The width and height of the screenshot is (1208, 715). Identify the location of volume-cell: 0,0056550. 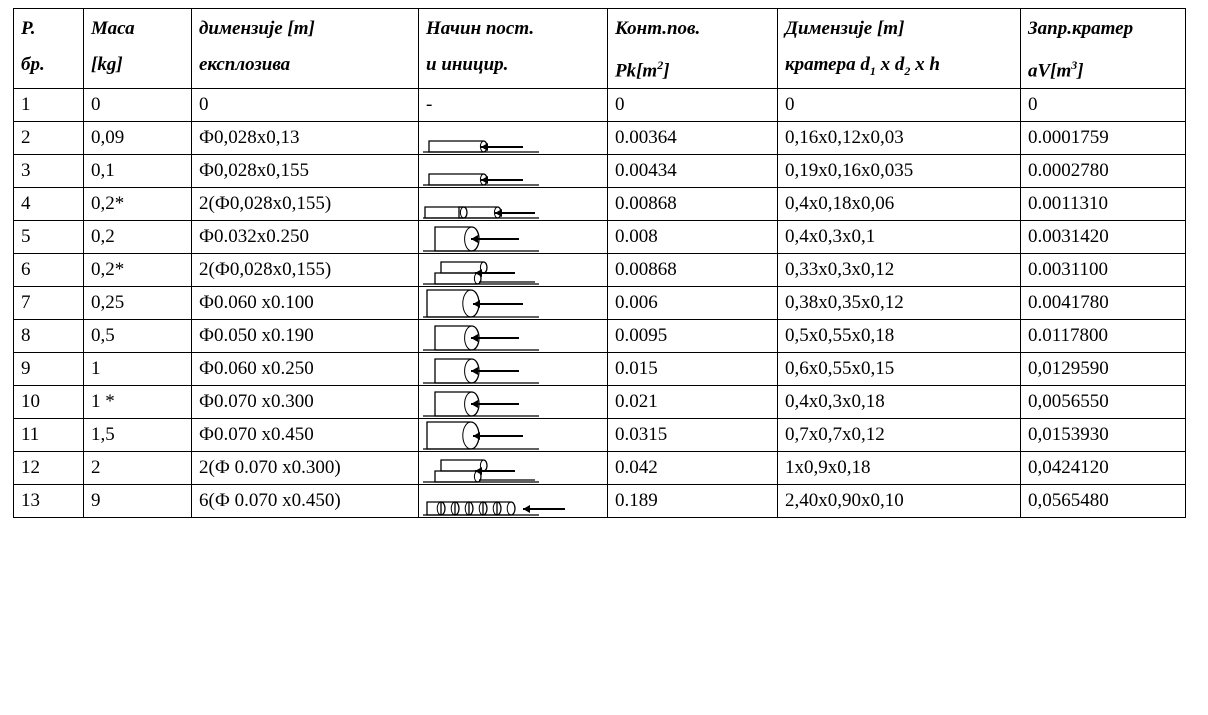
(1103, 402).